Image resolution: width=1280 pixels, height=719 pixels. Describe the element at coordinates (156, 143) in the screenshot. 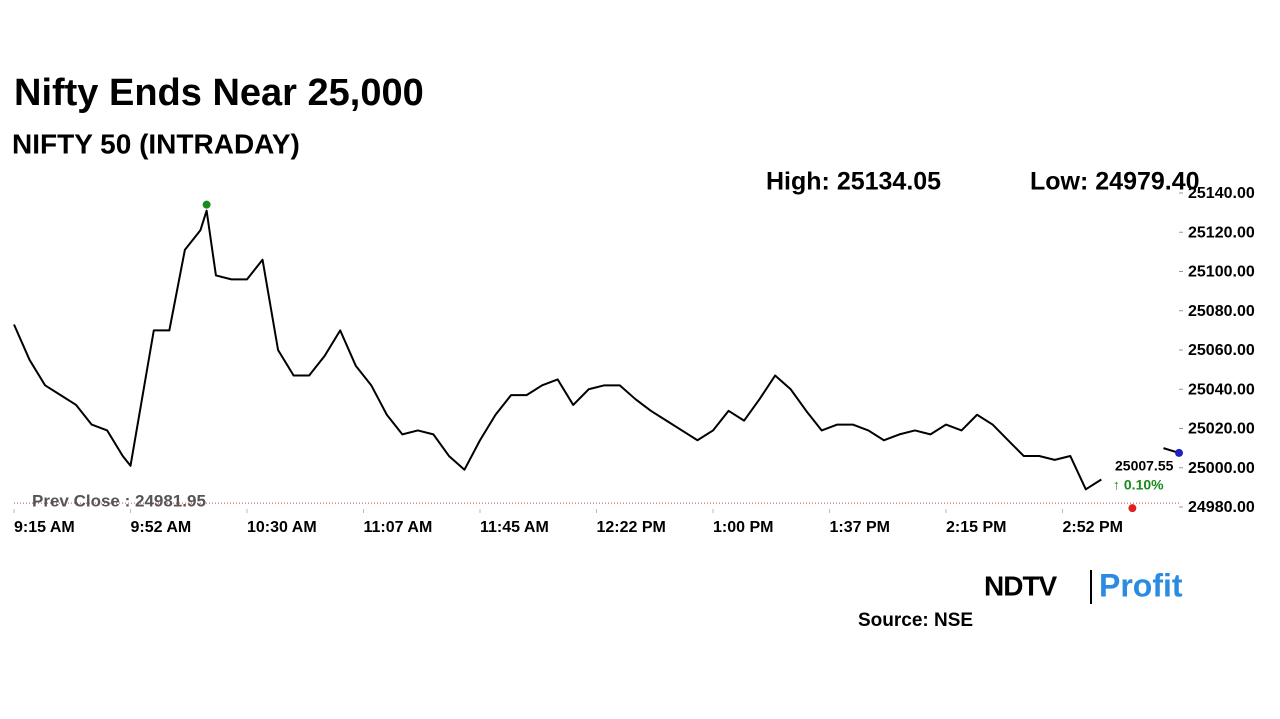

I see `chart-subtitle: NIFTY 50 (INTRADAY)` at that location.